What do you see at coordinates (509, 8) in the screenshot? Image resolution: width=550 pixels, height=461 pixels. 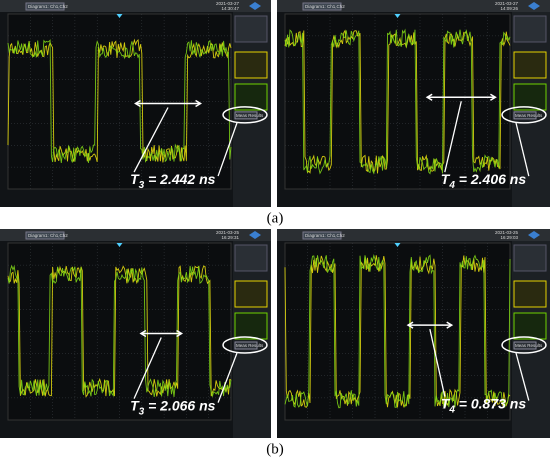 I see `time: 14:09:26` at bounding box center [509, 8].